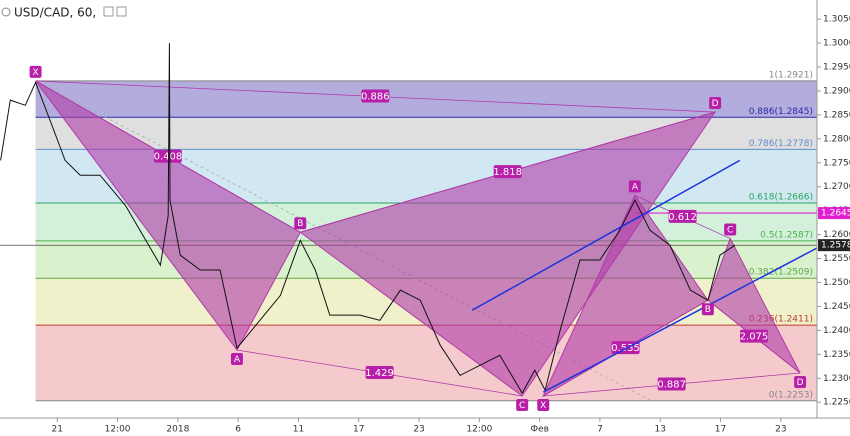  I want to click on fib-label: 0.618(1.2666), so click(781, 198).